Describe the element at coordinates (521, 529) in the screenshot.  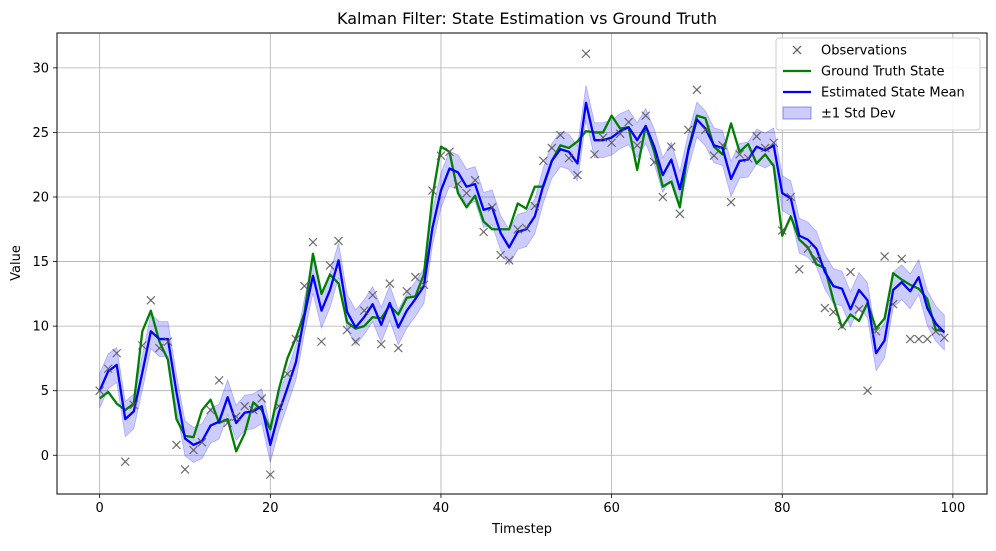
I see `x-axis-label: Timestep` at that location.